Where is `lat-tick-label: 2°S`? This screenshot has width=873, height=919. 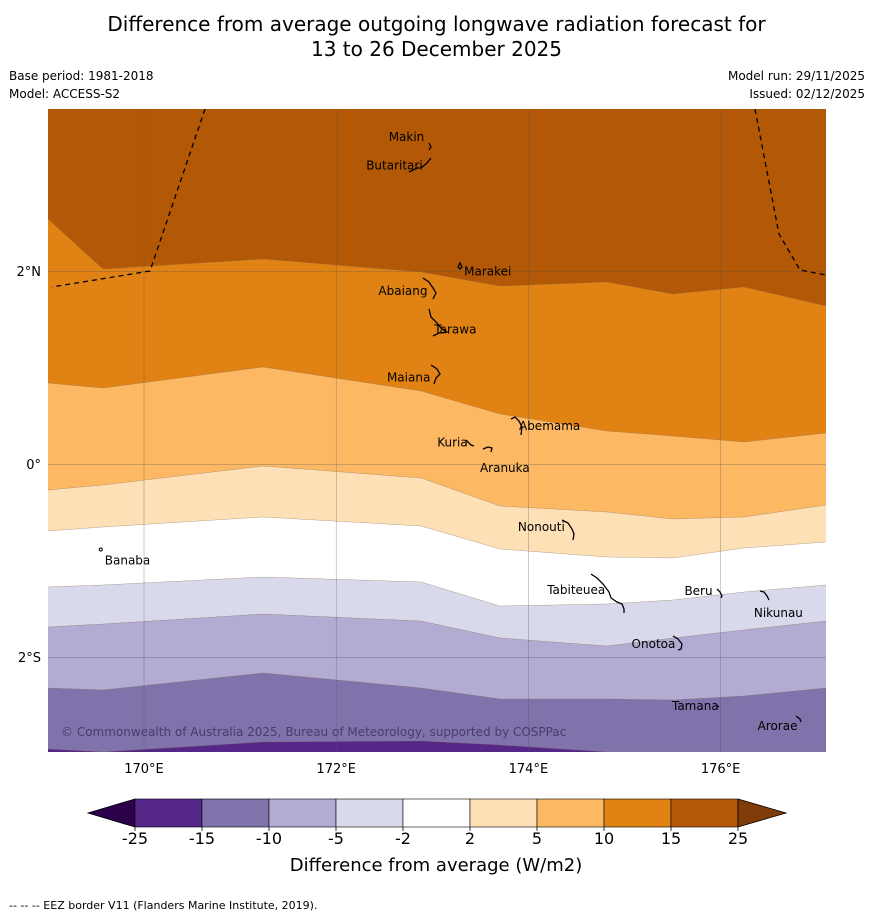
lat-tick-label: 2°S is located at coordinates (29, 658).